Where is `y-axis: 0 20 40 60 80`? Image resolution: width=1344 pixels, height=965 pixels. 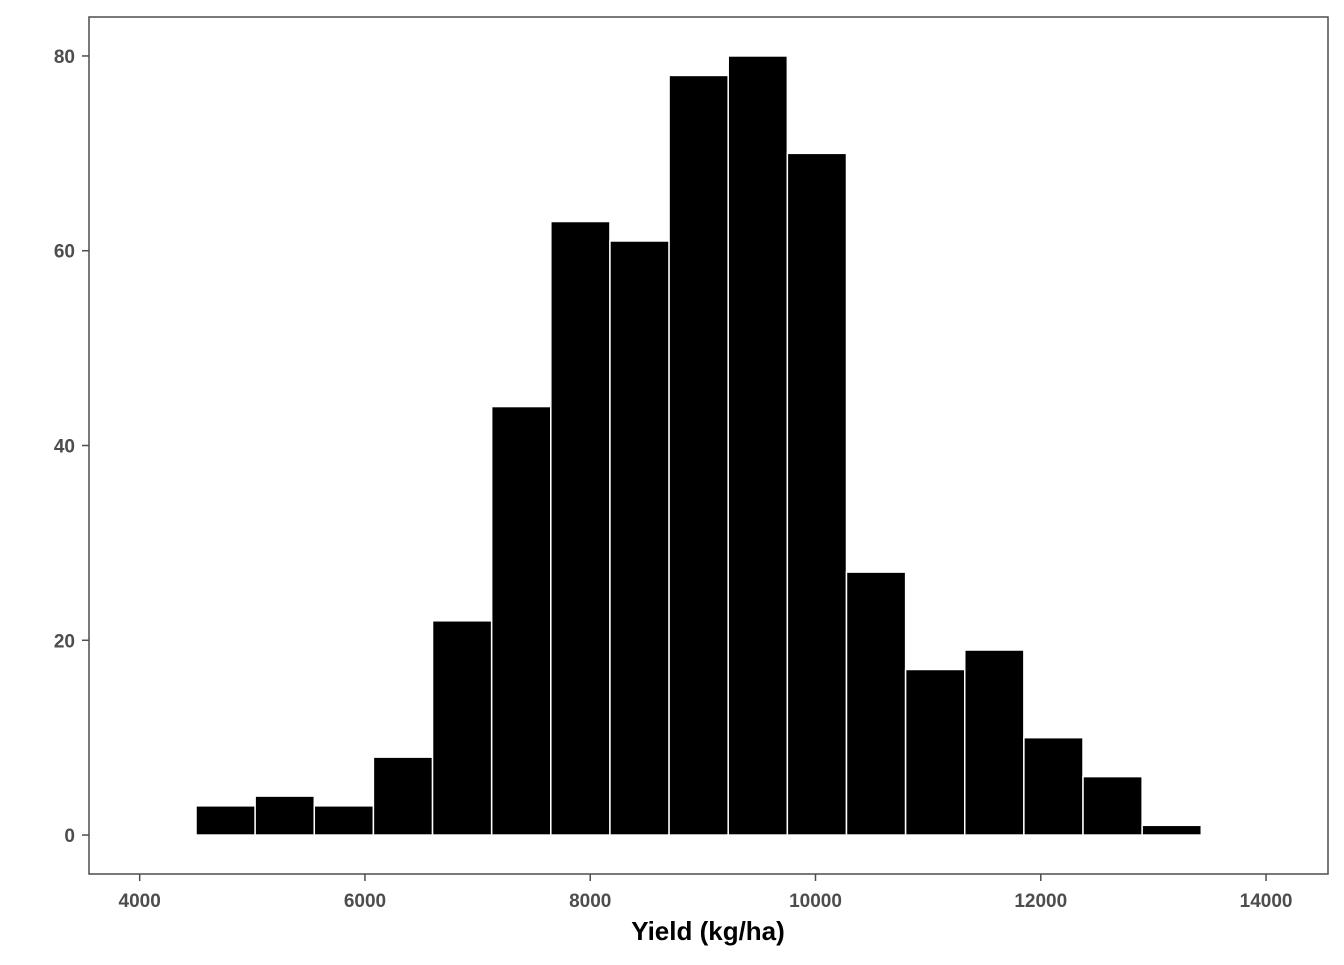
y-axis: 0 20 40 60 80 is located at coordinates (71, 447).